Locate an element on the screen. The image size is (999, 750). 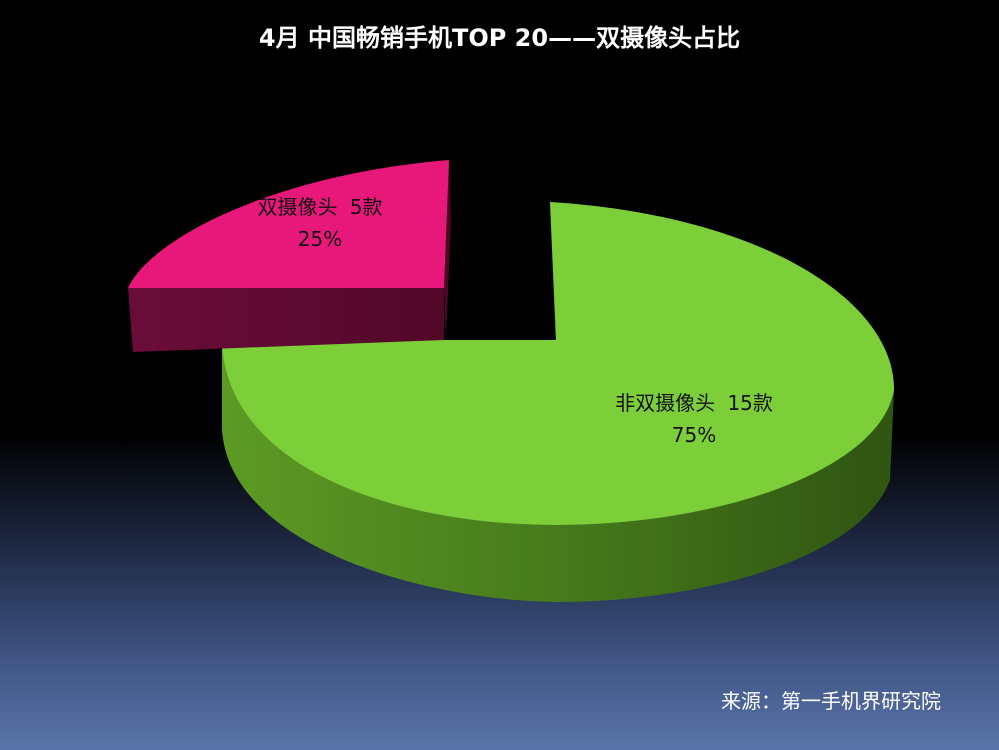
label-non-dual-camera-name: 非双摄像头 15款 is located at coordinates (694, 403).